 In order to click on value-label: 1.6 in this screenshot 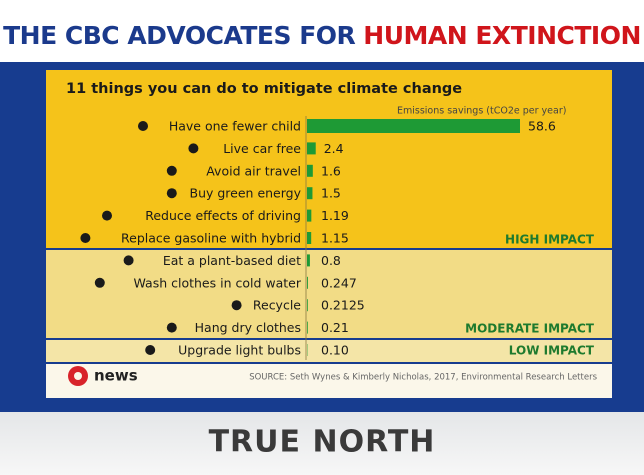, I will do `click(331, 170)`.